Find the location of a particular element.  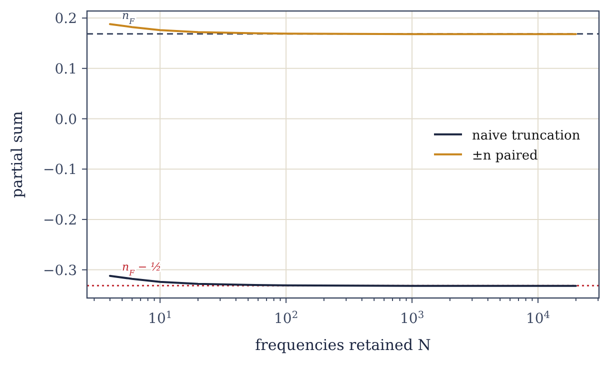

x-tick-label: 10$^{1}$ is located at coordinates (160, 318).